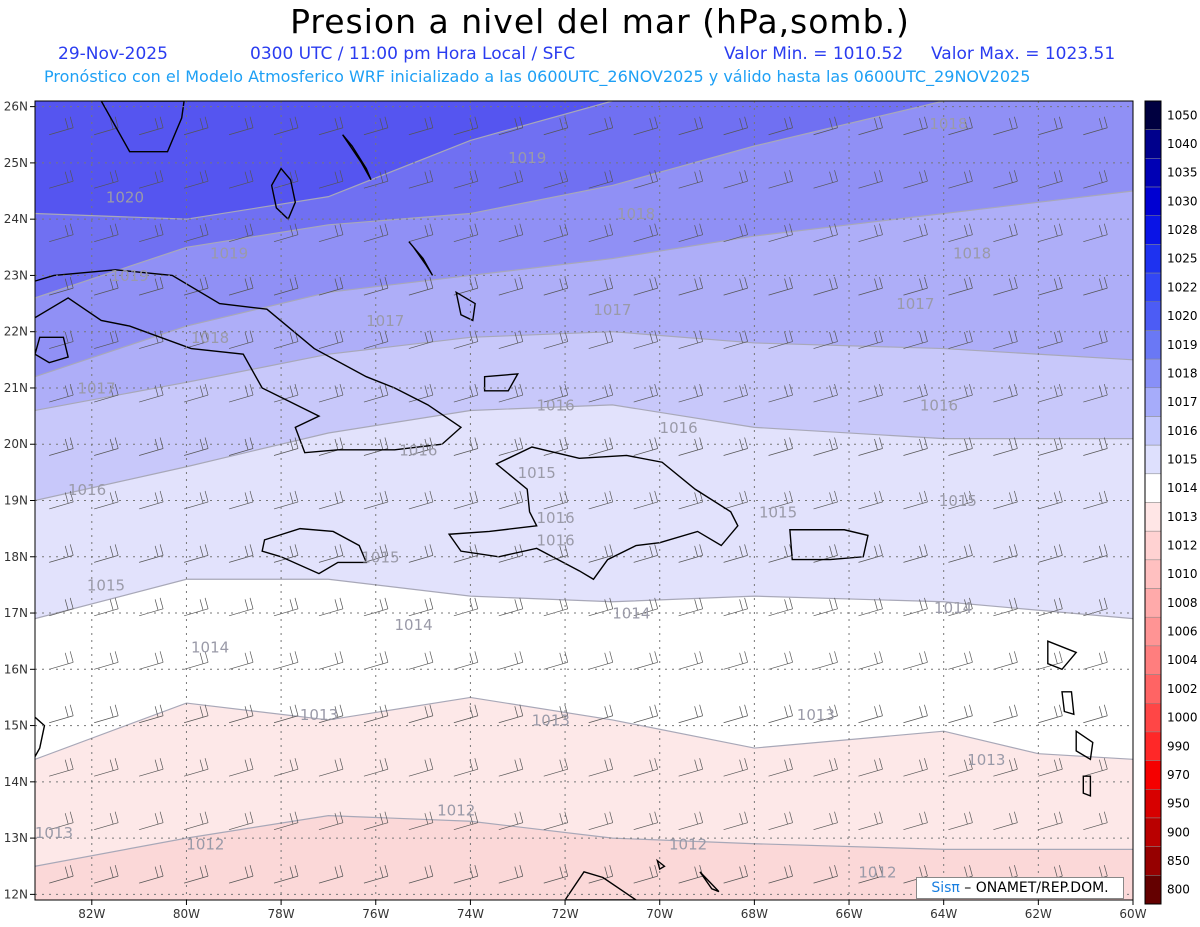  I want to click on coastline-cuba, so click(249, 361).